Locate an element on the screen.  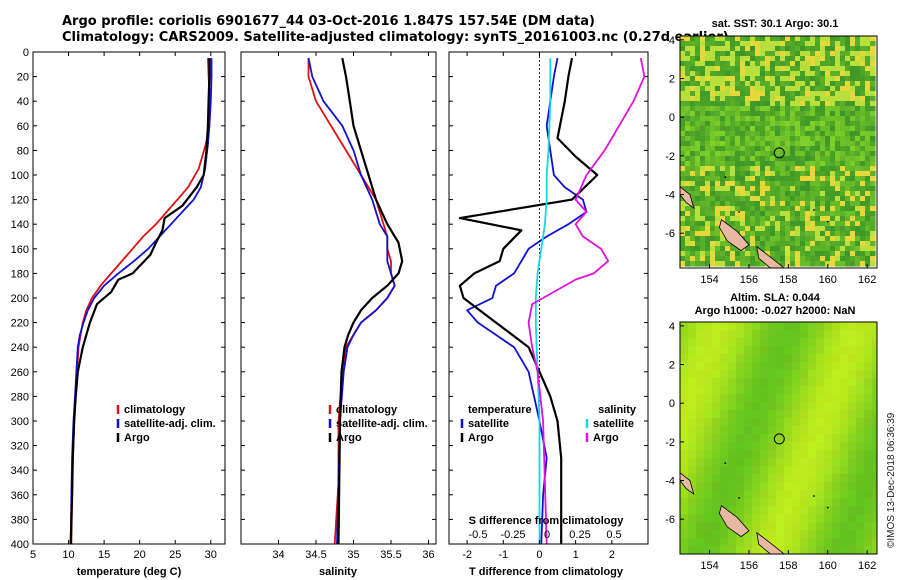
x-tick-label: -2 is located at coordinates (467, 555).